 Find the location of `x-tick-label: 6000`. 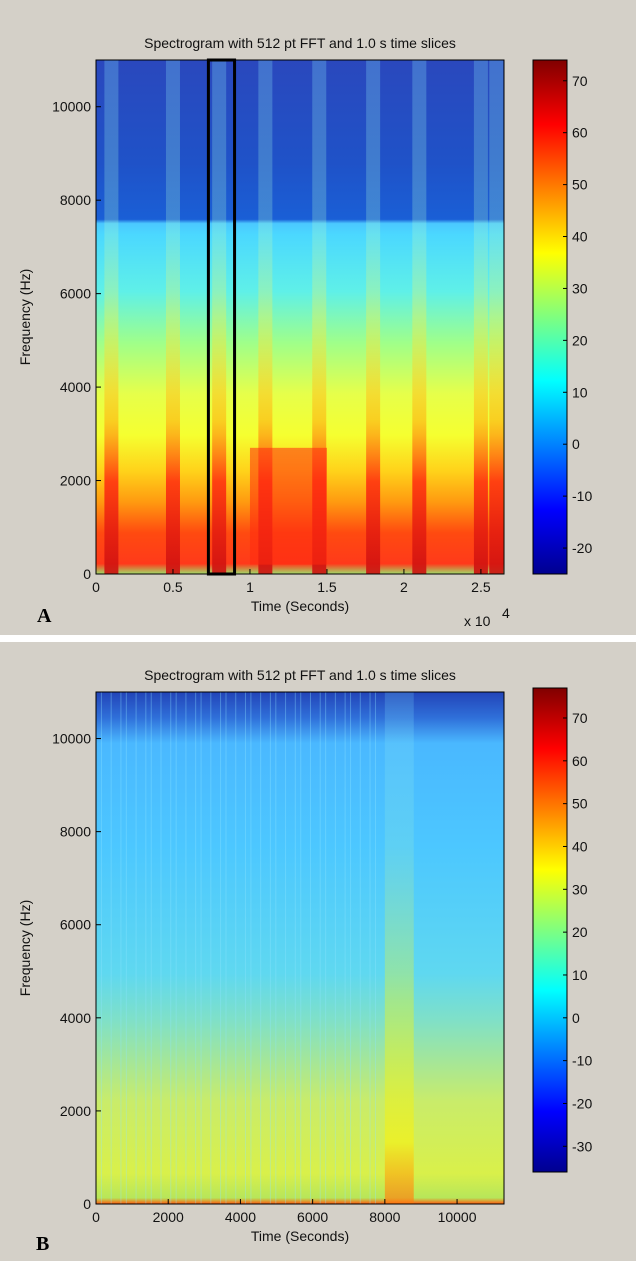

x-tick-label: 6000 is located at coordinates (312, 1217).